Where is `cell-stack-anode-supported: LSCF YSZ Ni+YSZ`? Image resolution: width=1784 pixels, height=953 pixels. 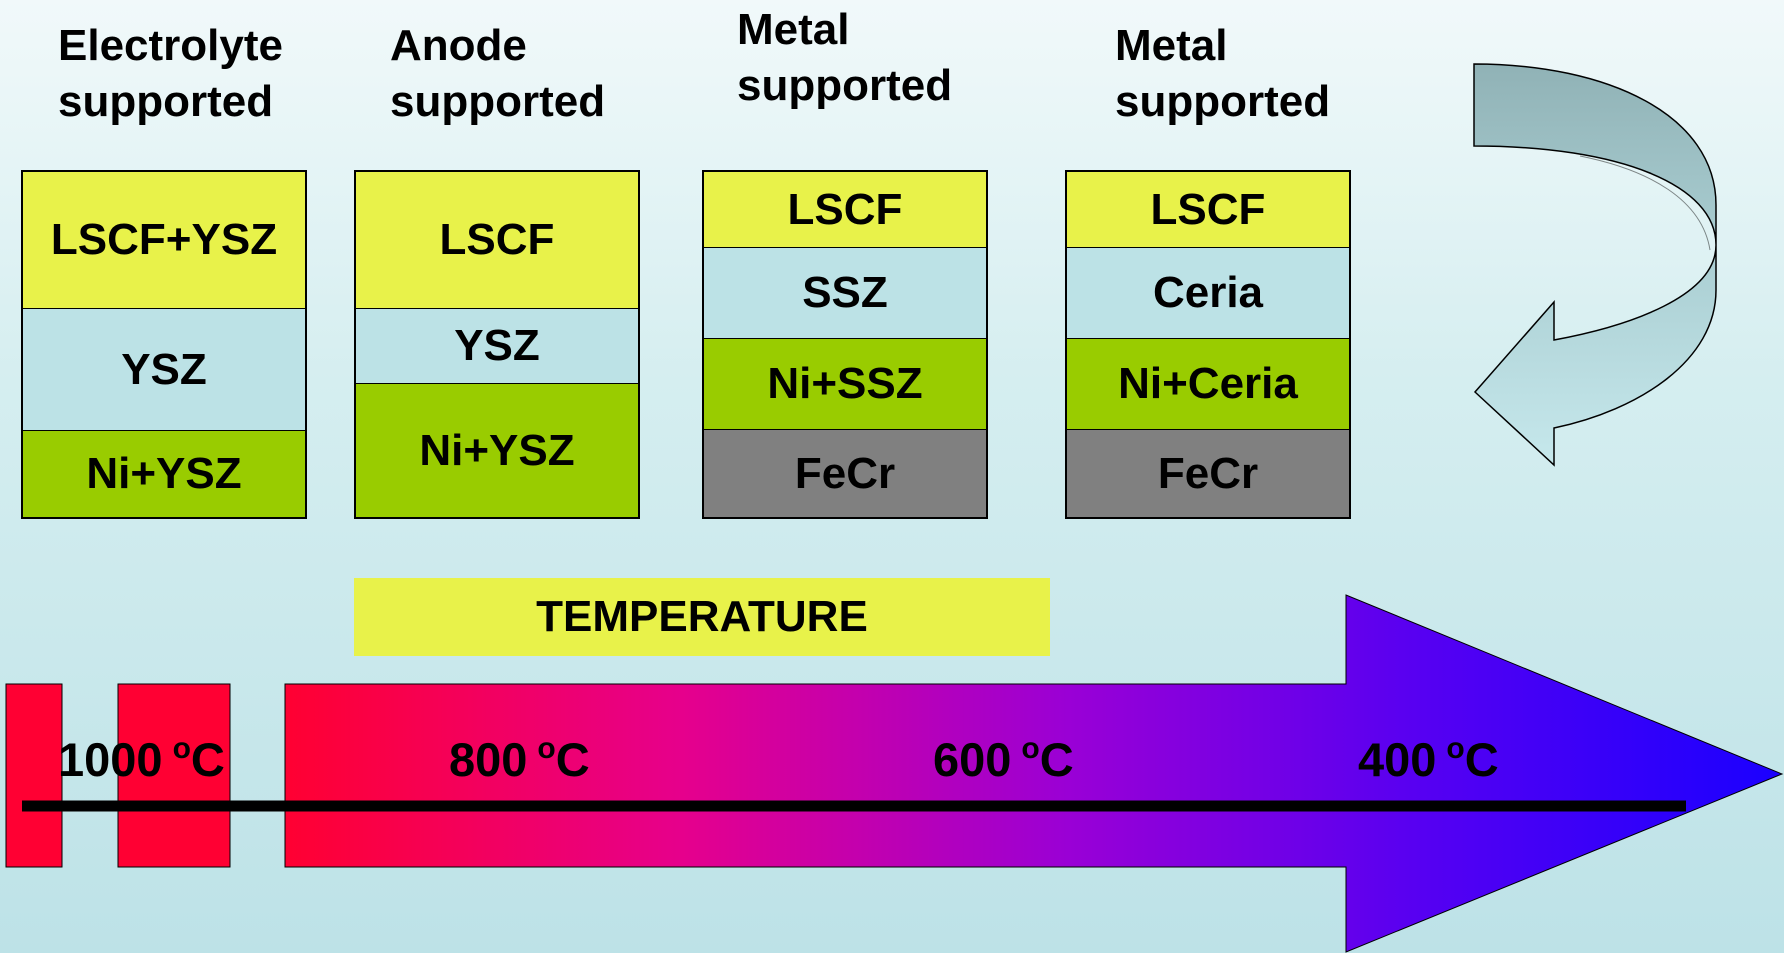
cell-stack-anode-supported: LSCF YSZ Ni+YSZ is located at coordinates (497, 344).